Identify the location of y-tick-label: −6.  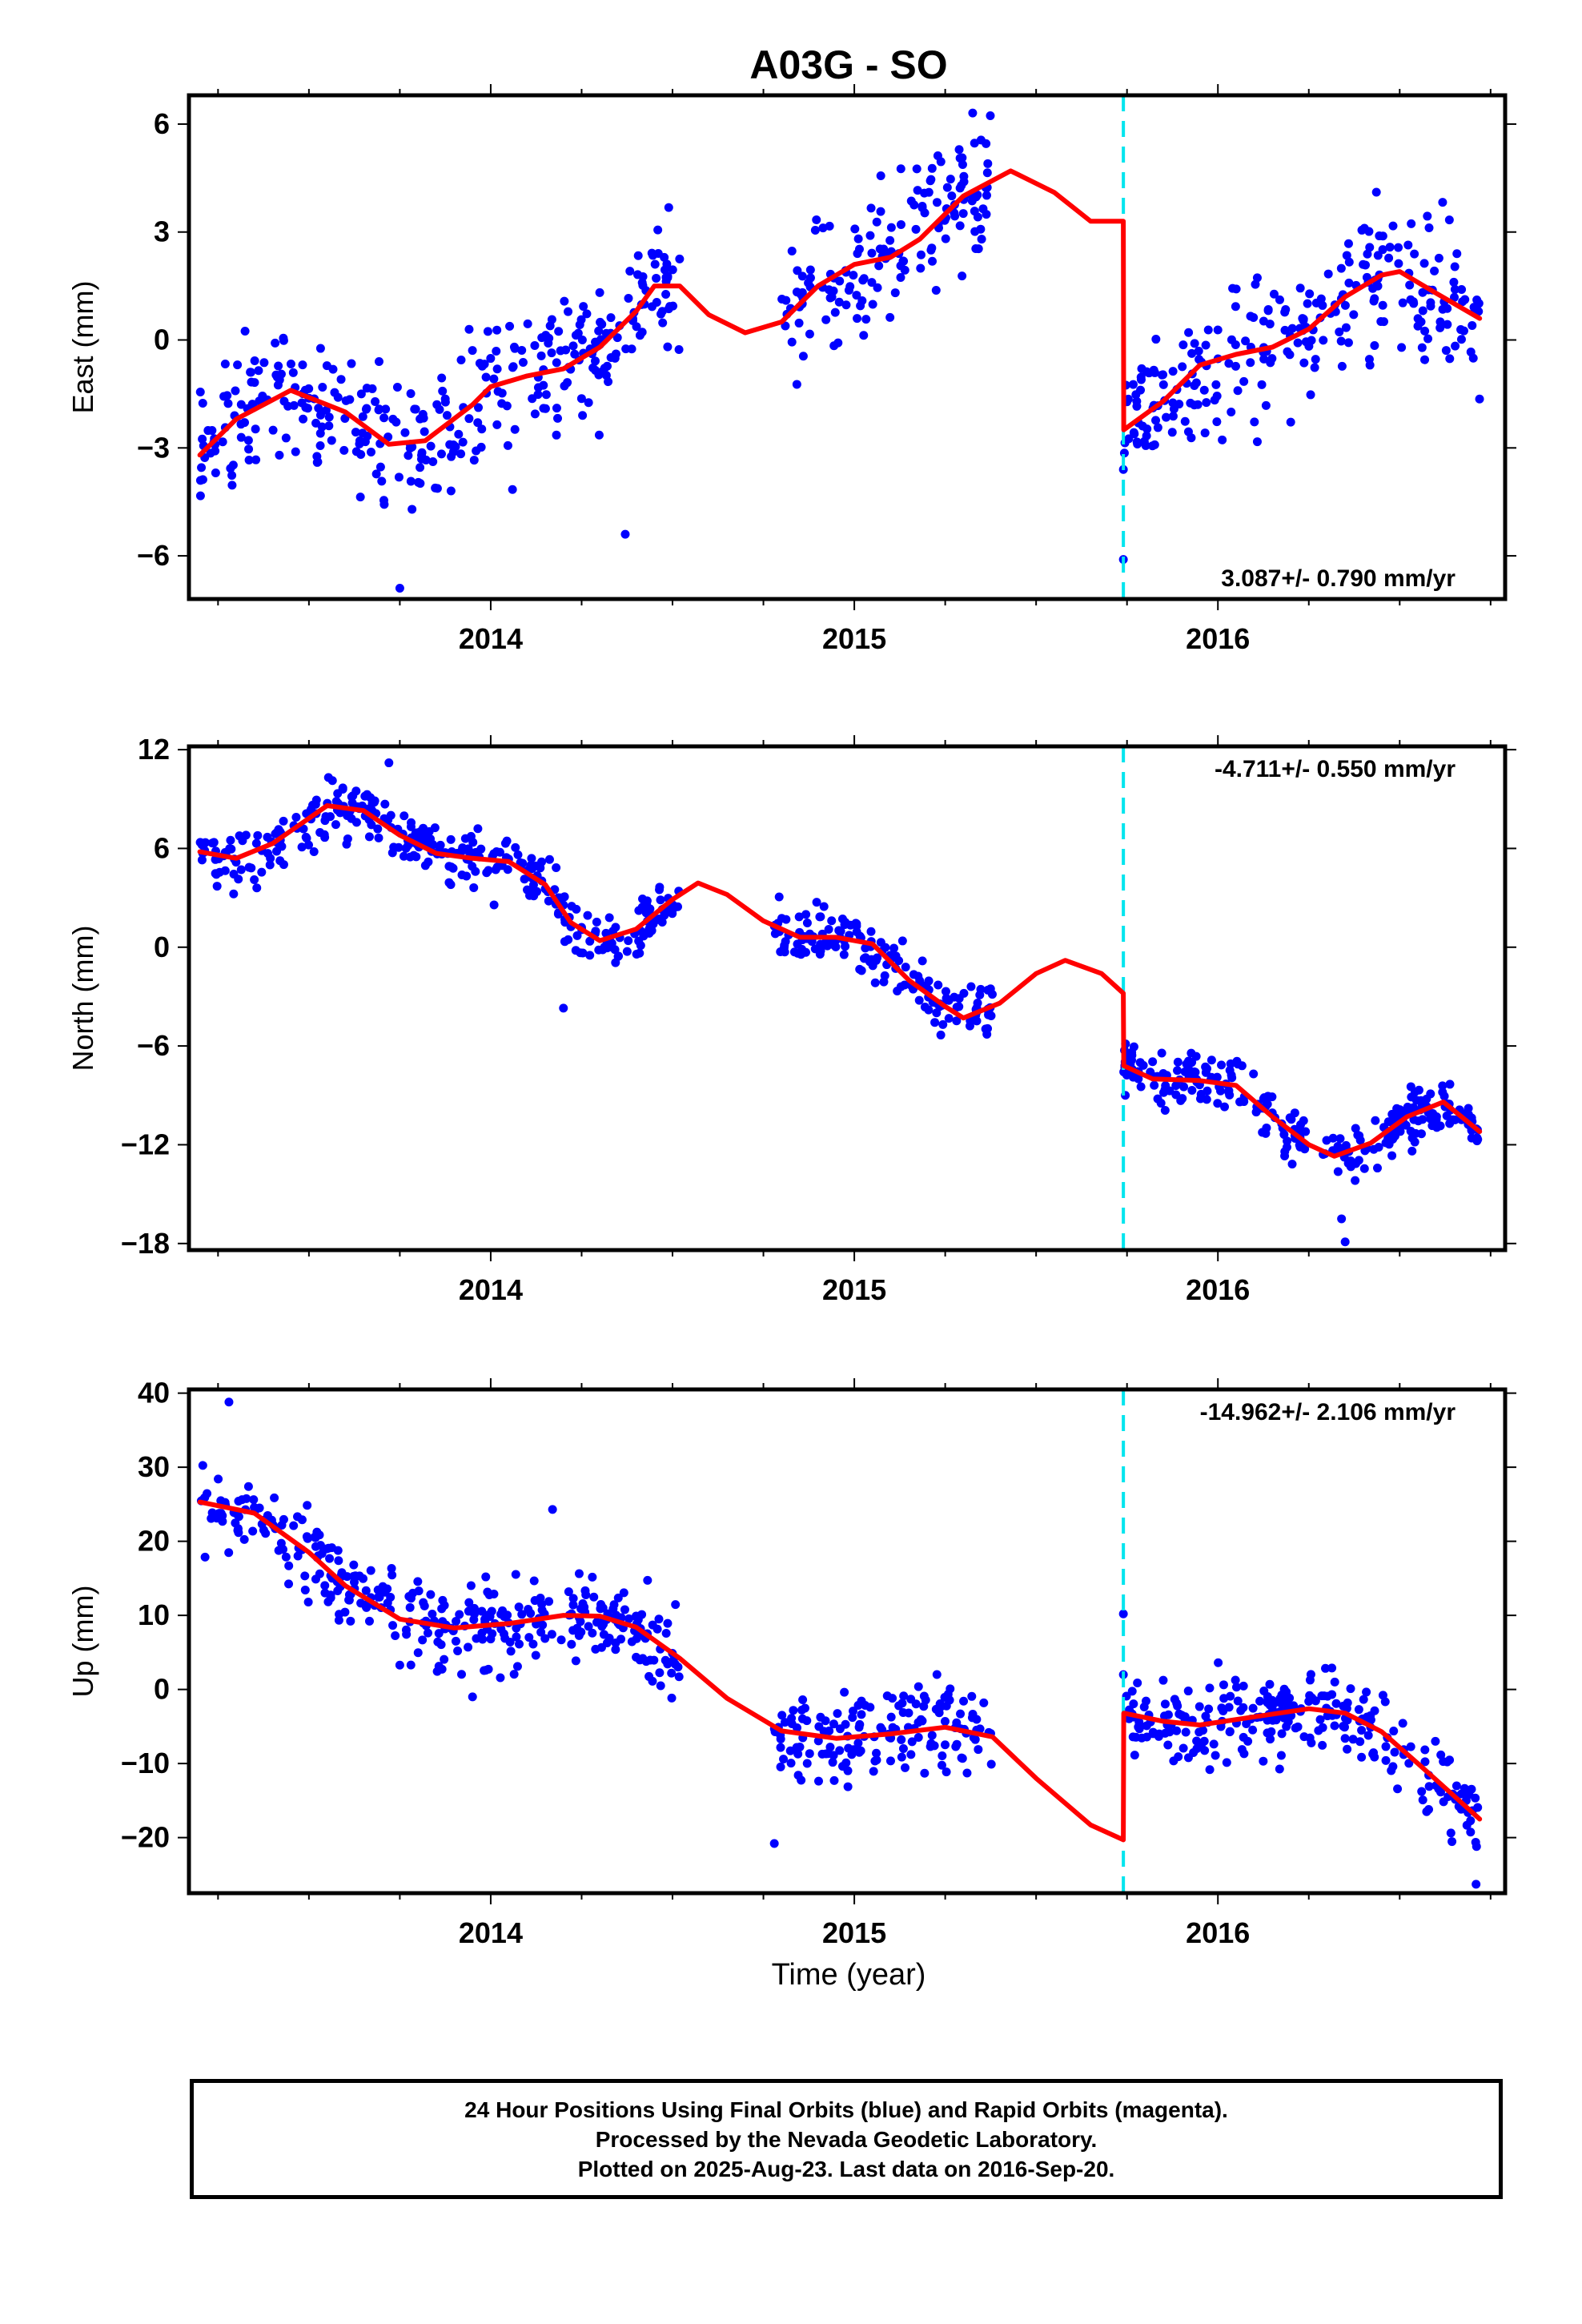
(154, 555).